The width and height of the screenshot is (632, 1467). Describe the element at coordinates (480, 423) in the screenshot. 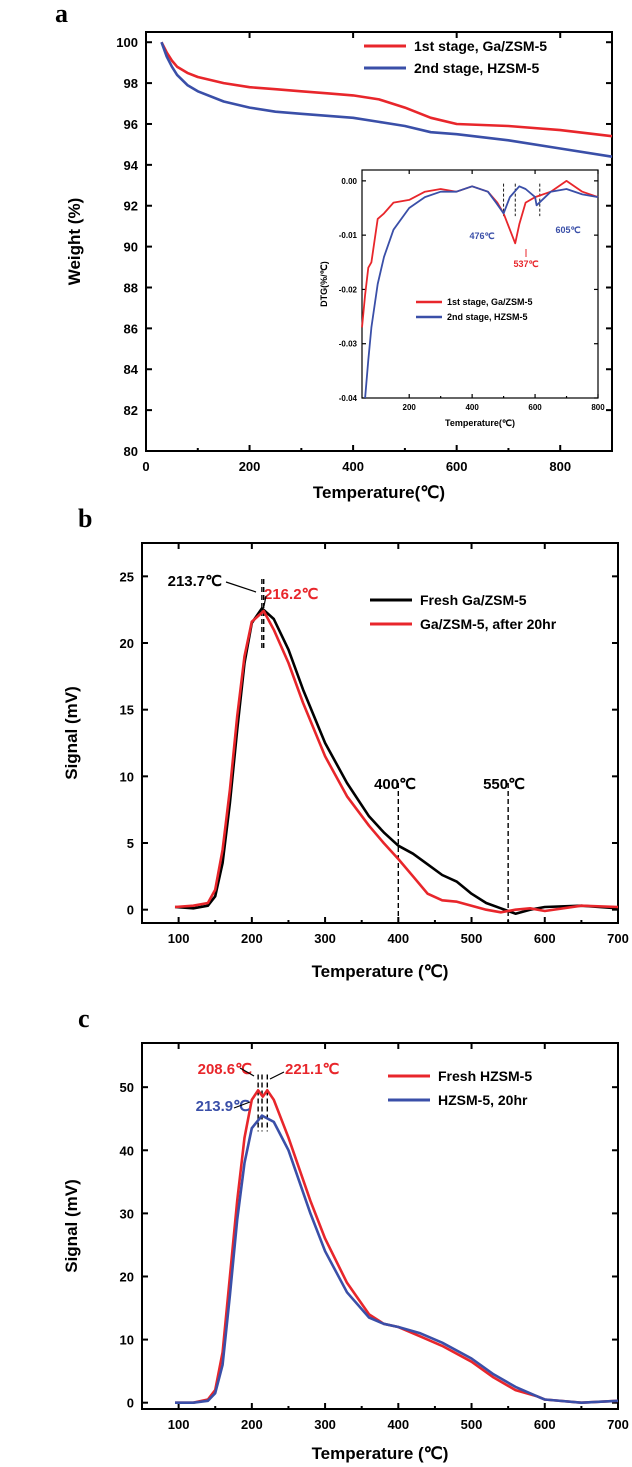

I see `panel-a-inset-x-axis-title: Temperature(℃)` at that location.